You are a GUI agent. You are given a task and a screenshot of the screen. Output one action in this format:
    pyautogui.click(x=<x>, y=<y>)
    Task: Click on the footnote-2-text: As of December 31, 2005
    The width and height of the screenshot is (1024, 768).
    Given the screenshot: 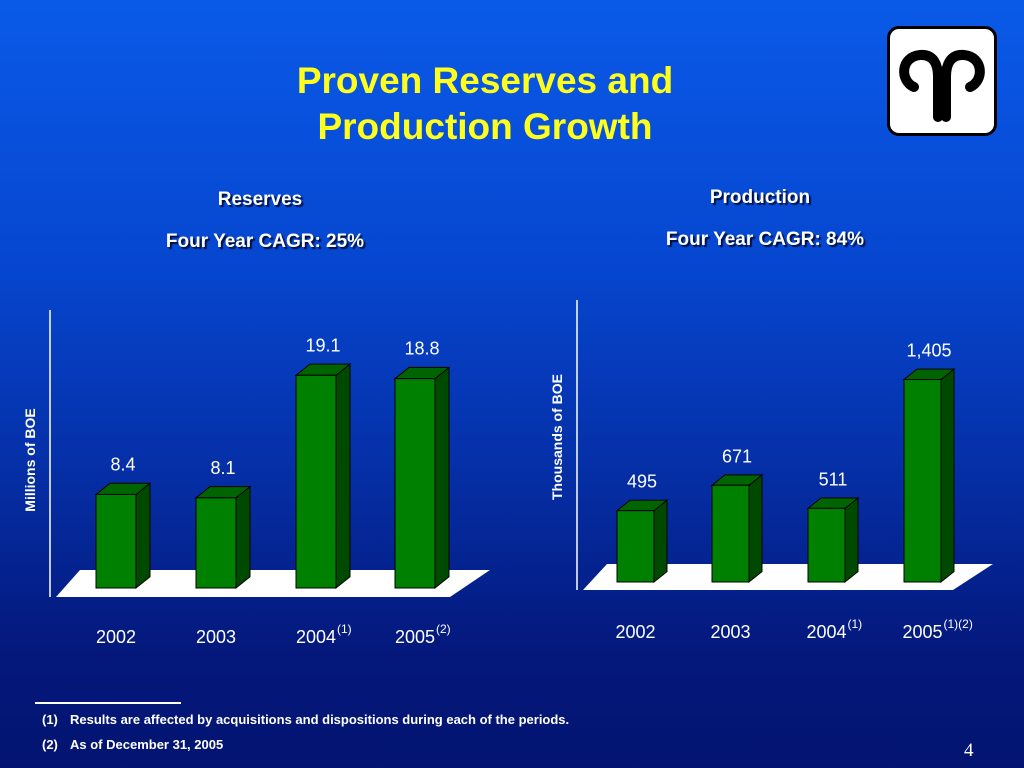 What is the action you would take?
    pyautogui.click(x=147, y=744)
    